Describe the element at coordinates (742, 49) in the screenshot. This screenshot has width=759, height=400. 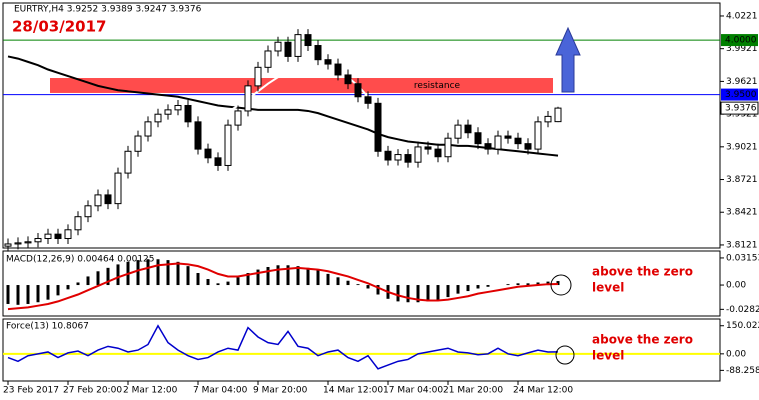
I see `y-tick-label: 3.9921` at that location.